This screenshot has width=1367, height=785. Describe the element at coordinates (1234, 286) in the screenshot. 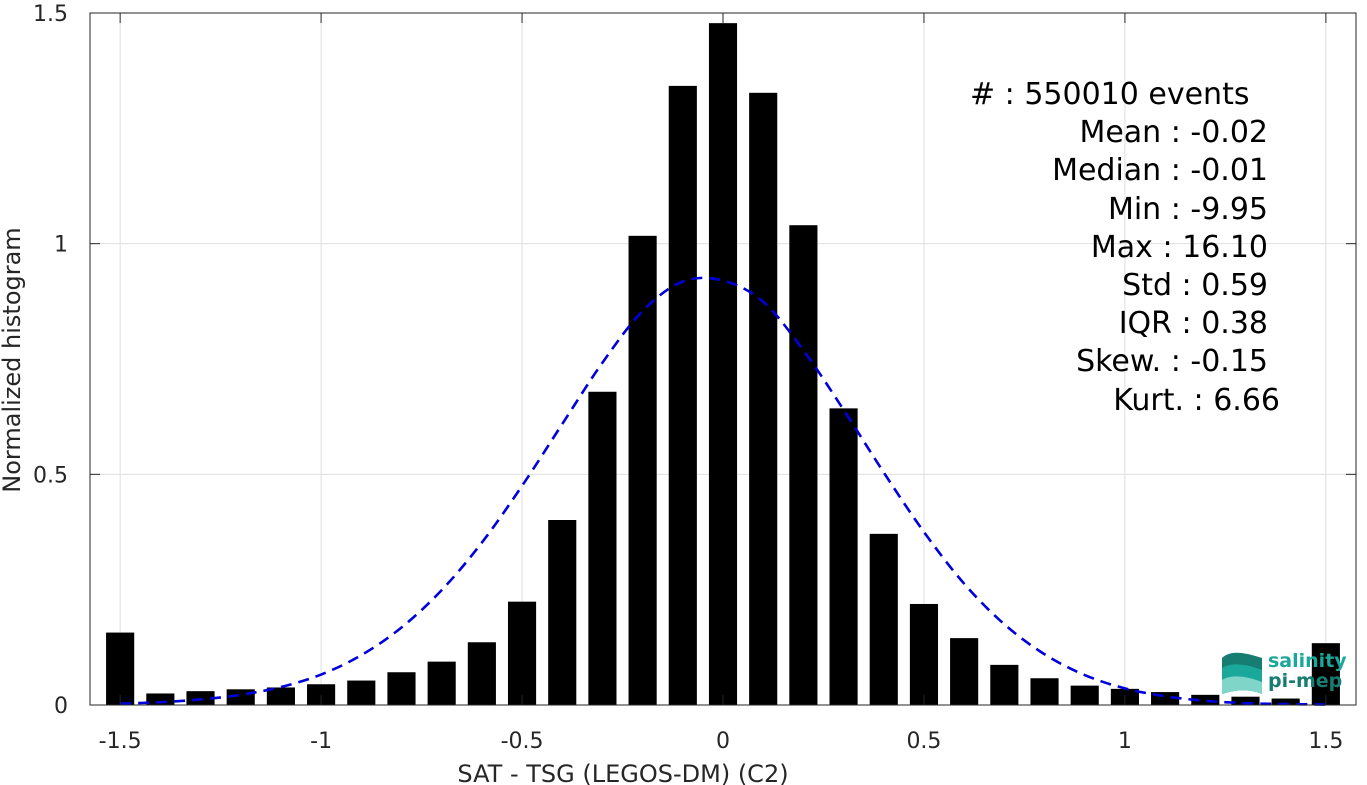

I see `stat-value: 0.59` at that location.